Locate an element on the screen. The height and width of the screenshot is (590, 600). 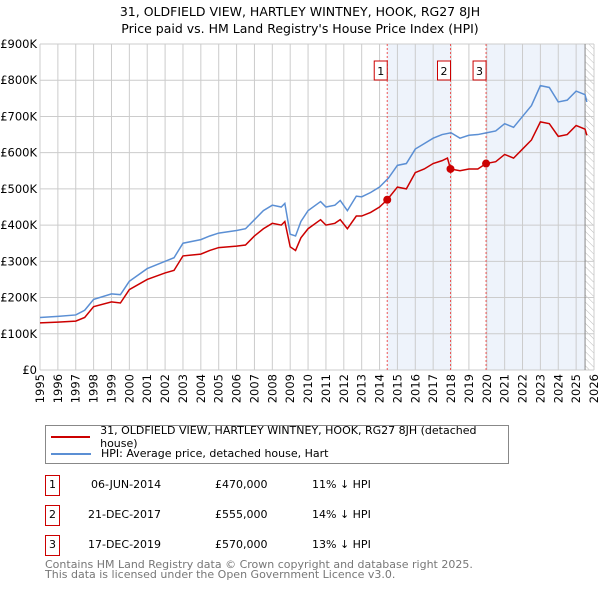
y-tick-label: £500K is located at coordinates (18, 189).